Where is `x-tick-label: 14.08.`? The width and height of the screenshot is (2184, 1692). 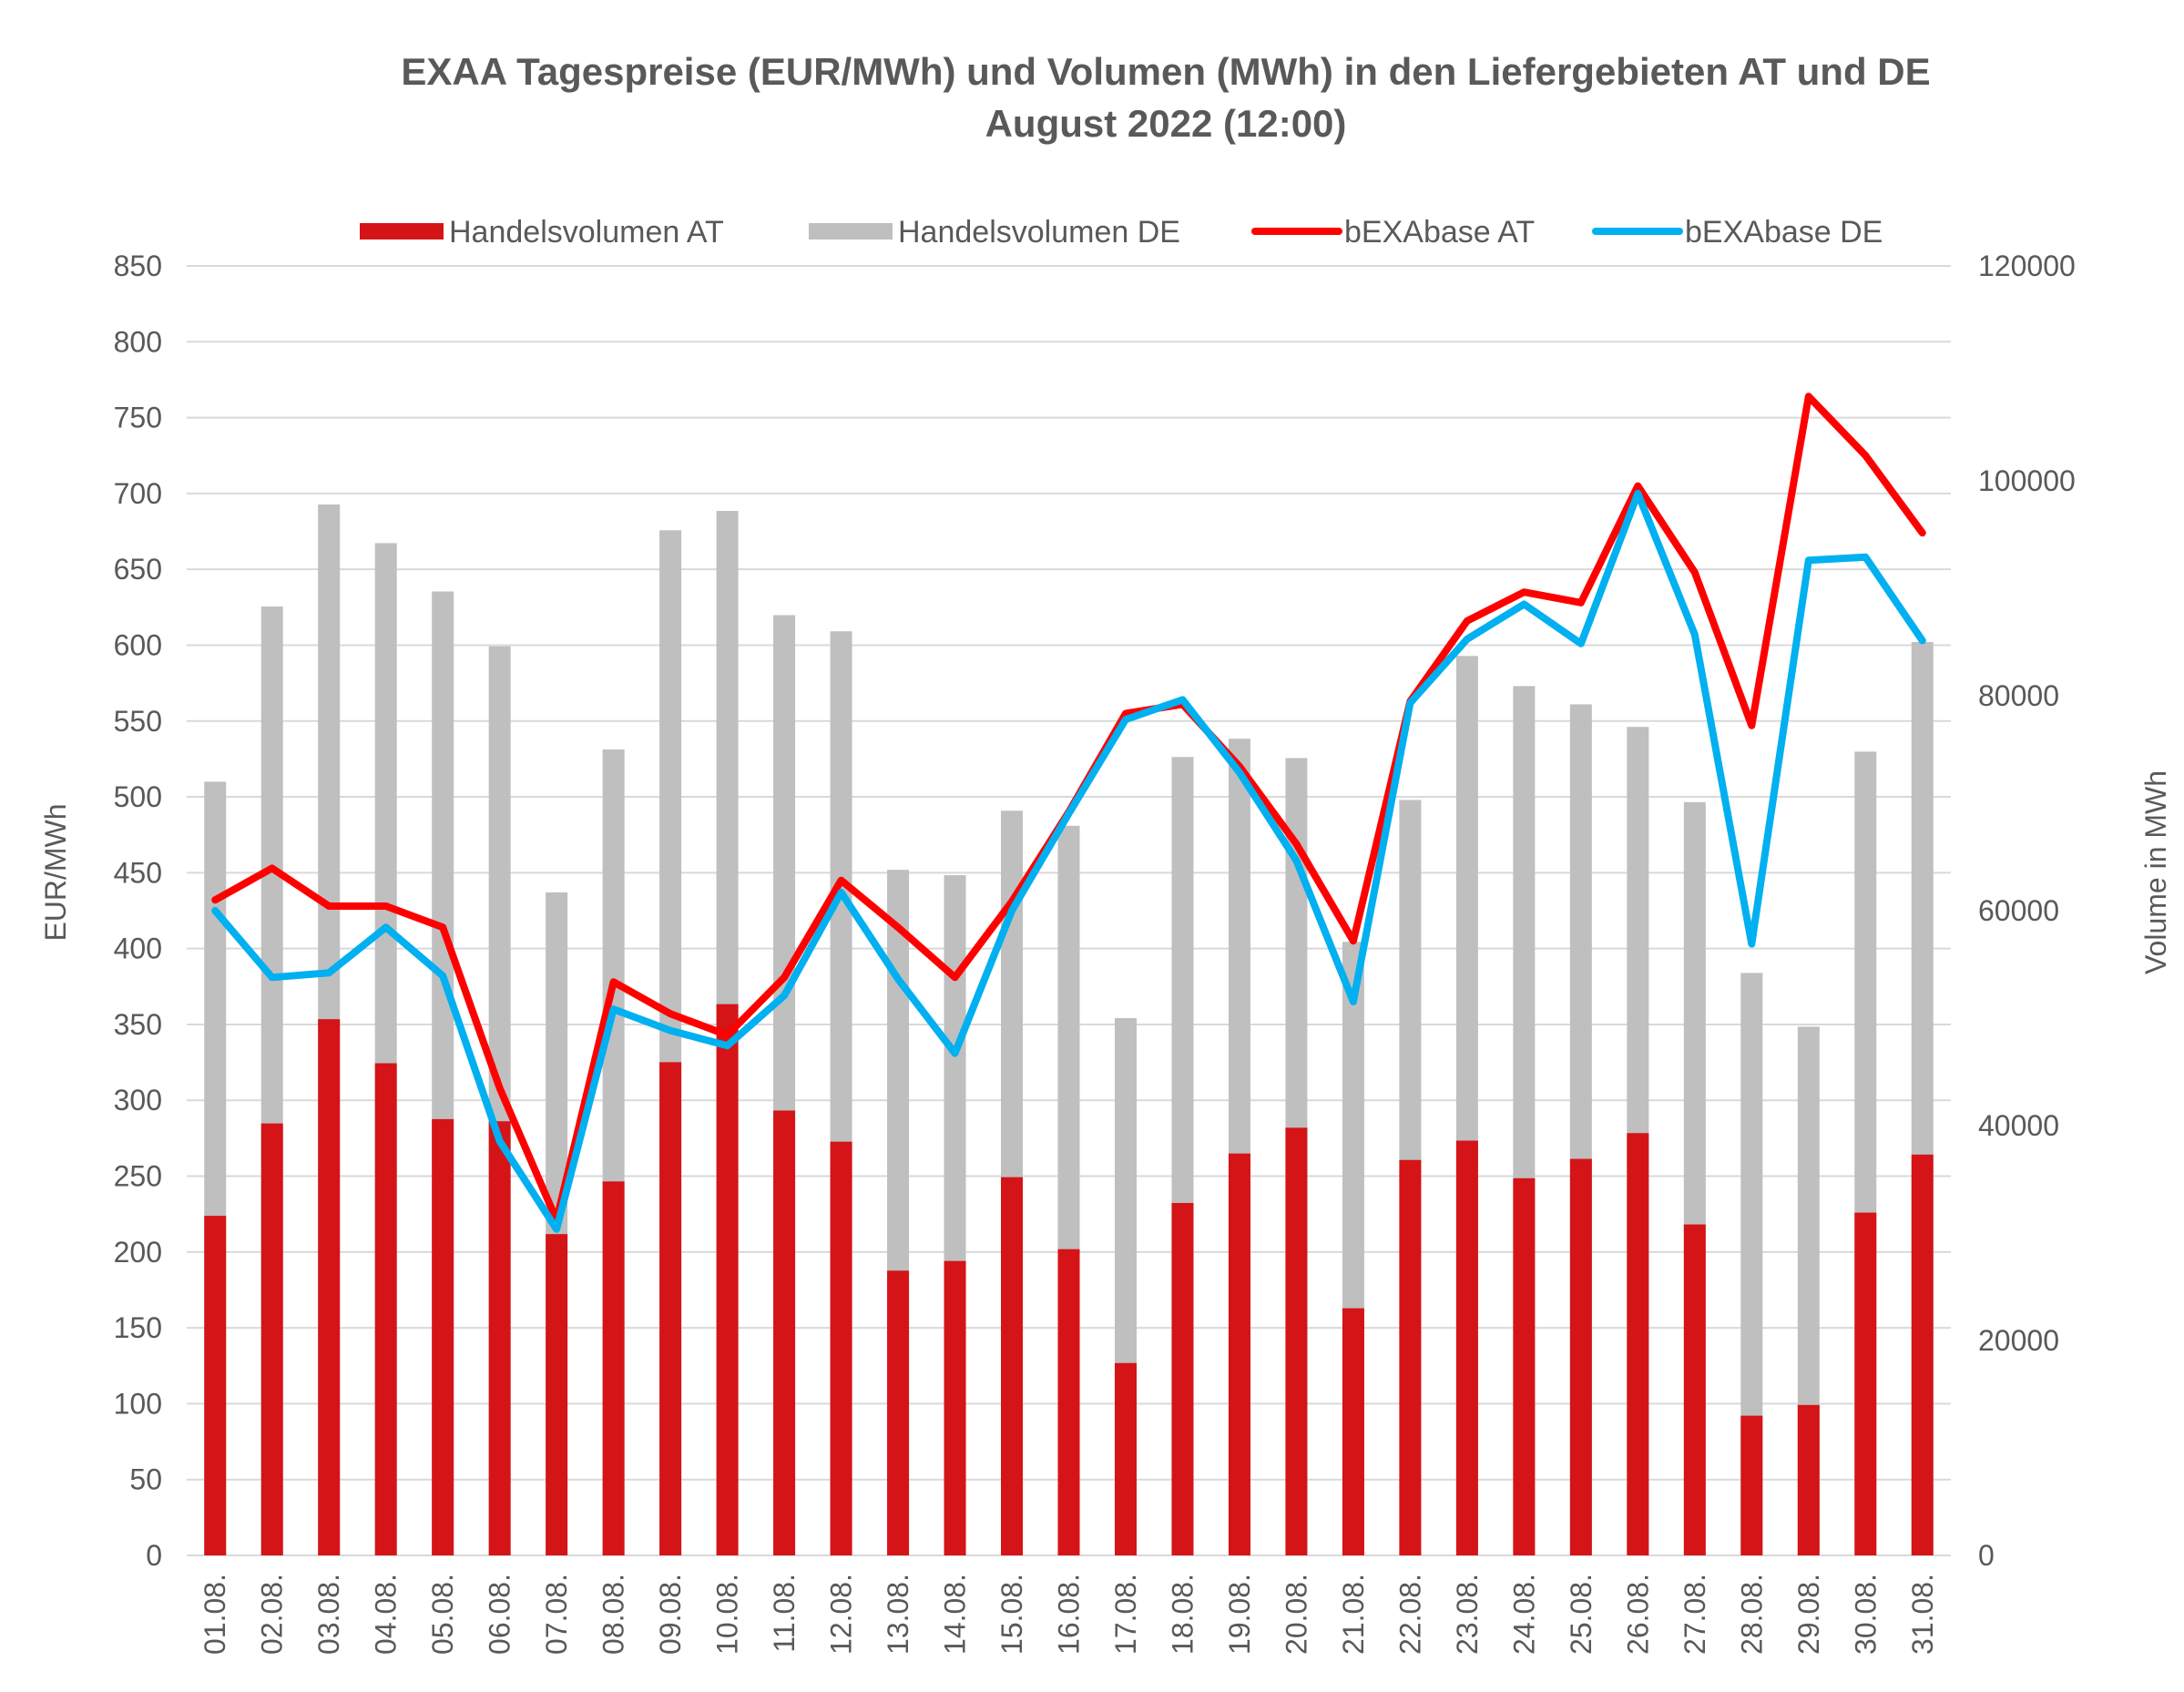
x-tick-label: 14.08. is located at coordinates (955, 1614).